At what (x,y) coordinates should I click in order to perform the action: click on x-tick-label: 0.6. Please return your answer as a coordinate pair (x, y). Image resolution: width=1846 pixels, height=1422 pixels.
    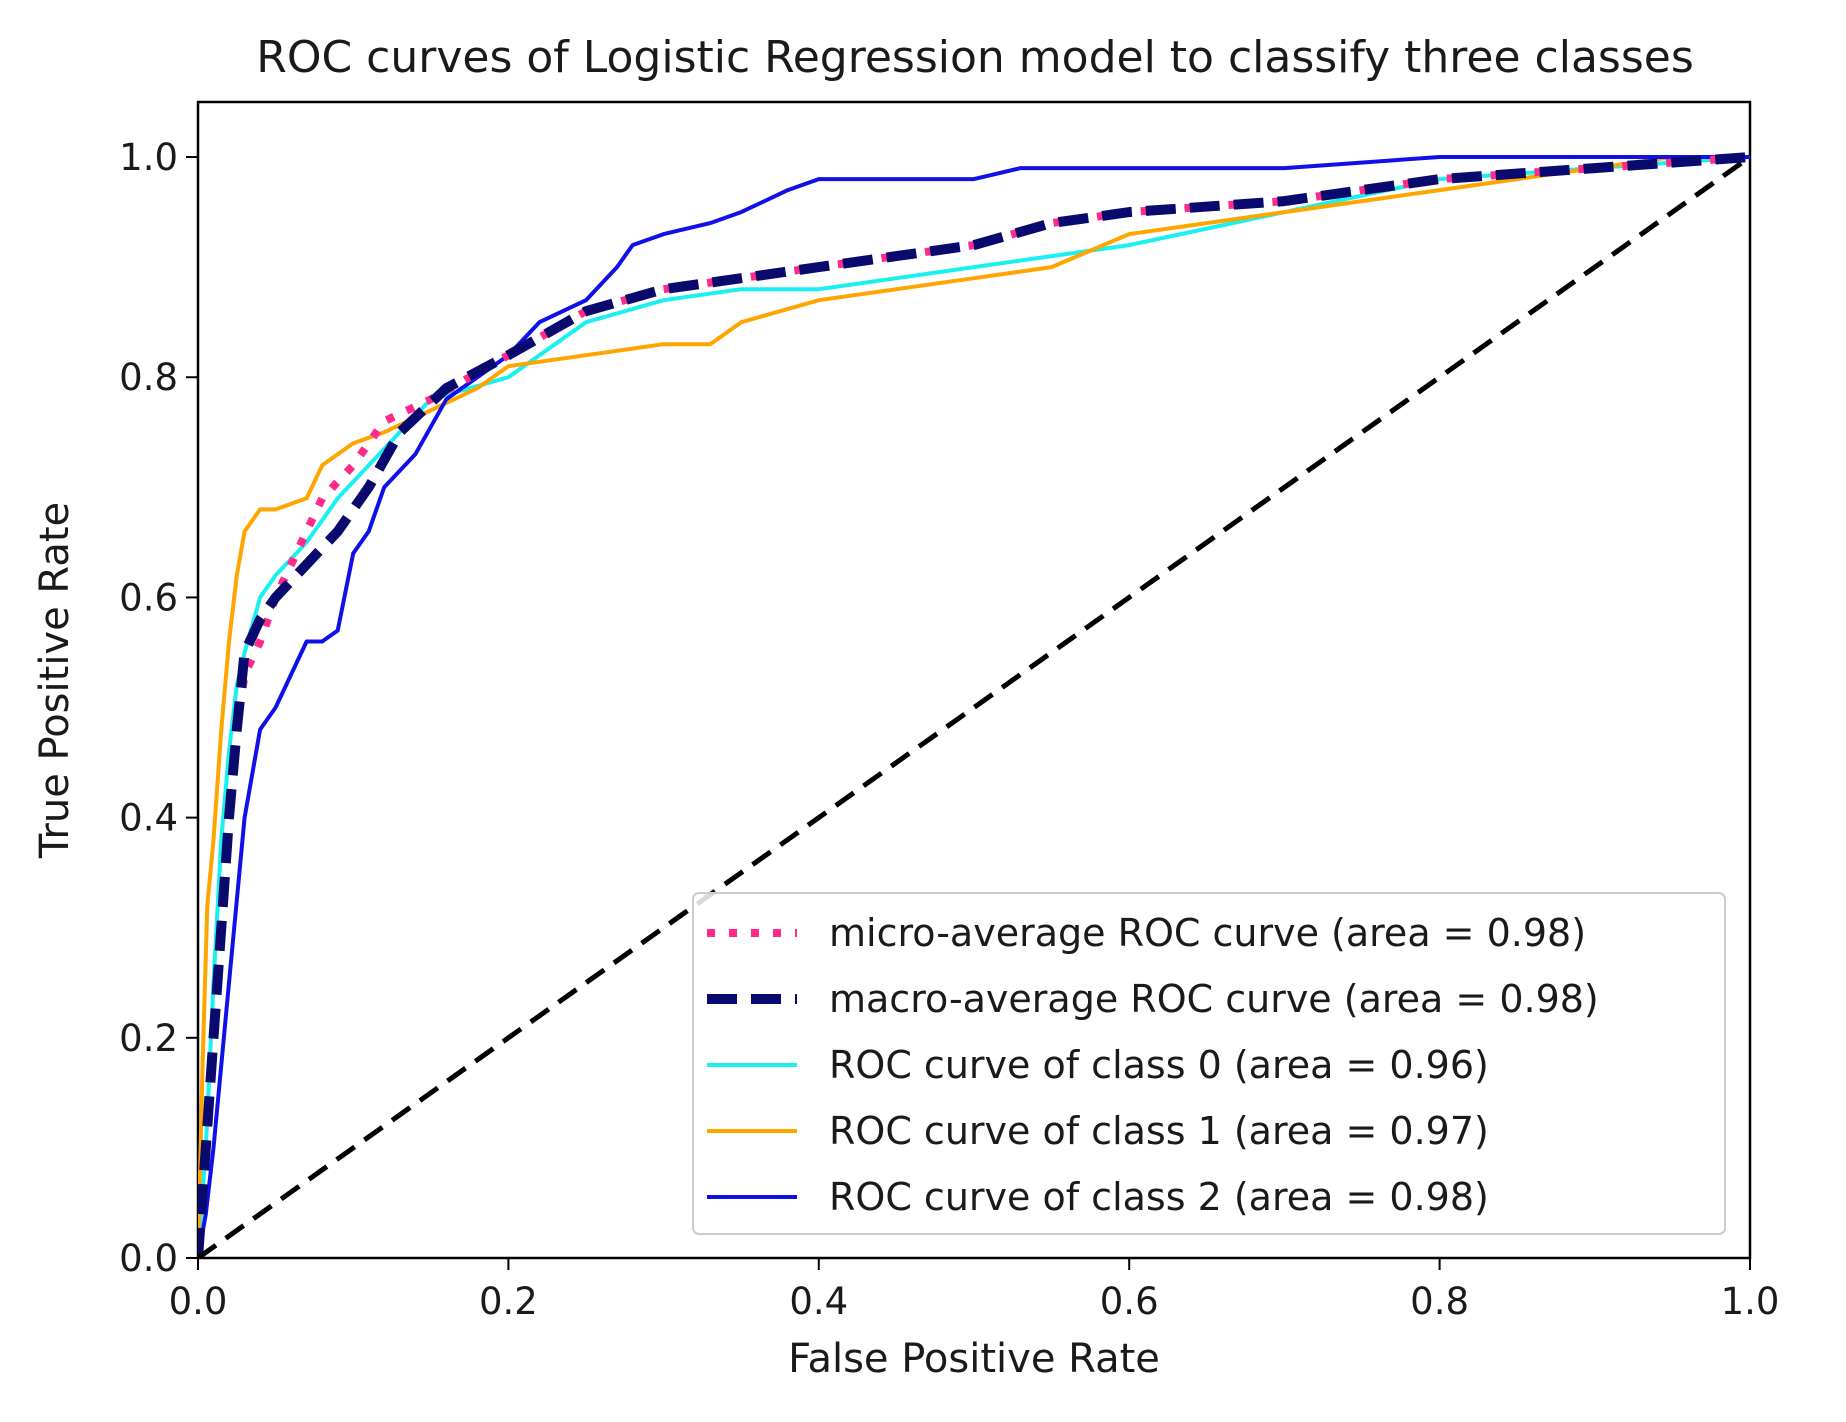
    Looking at the image, I should click on (1129, 1301).